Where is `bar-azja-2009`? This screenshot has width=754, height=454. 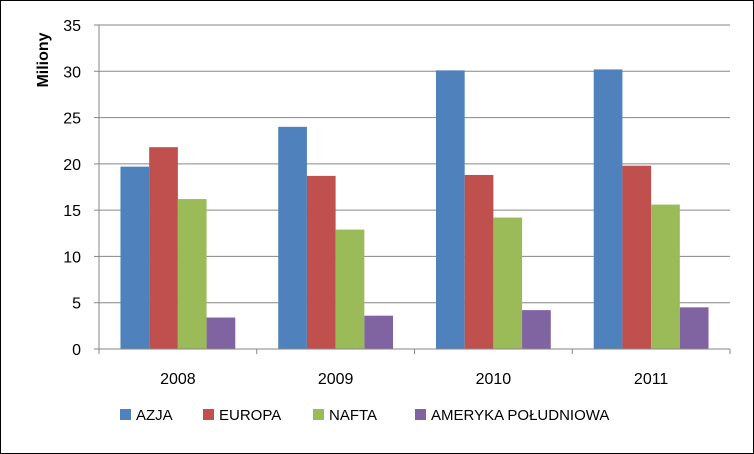
bar-azja-2009 is located at coordinates (292, 237).